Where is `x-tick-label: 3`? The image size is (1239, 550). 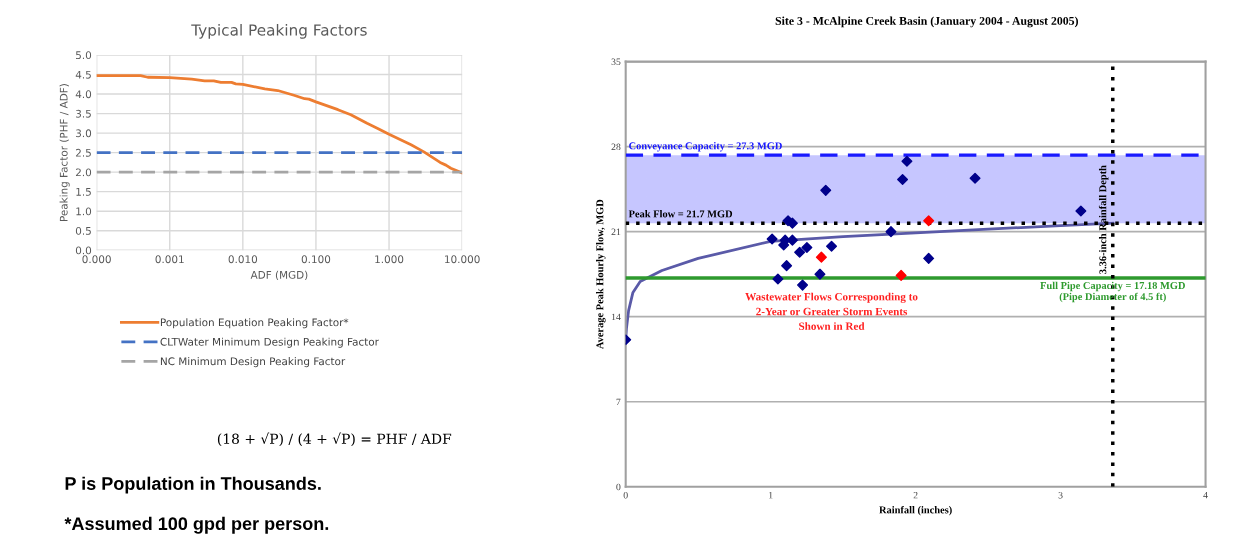
x-tick-label: 3 is located at coordinates (1060, 495).